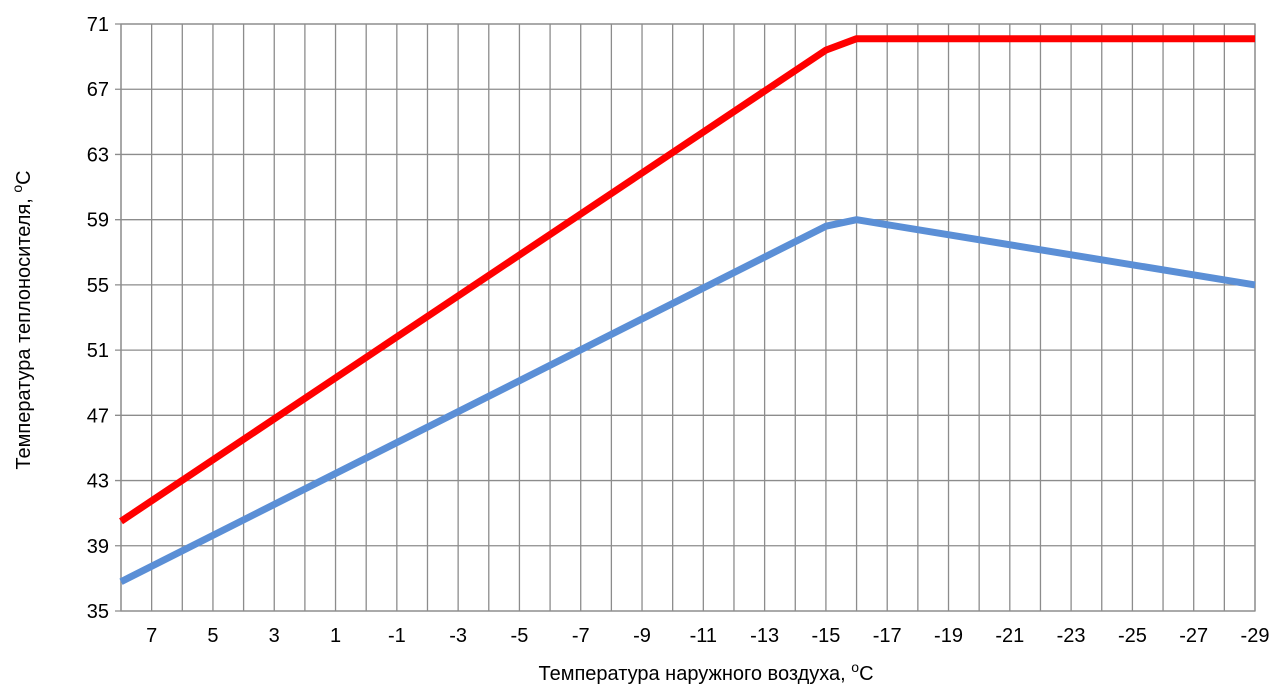 Image resolution: width=1276 pixels, height=697 pixels. Describe the element at coordinates (397, 636) in the screenshot. I see `x-tick-label: -1` at that location.